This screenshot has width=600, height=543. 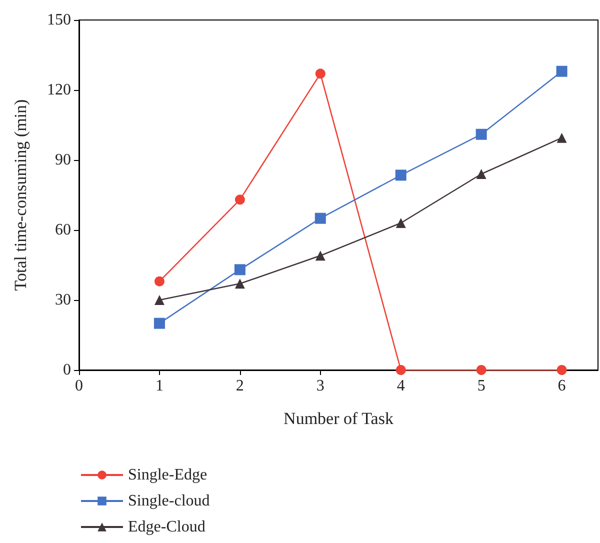 I want to click on y-tick-label: 150, so click(x=59, y=20).